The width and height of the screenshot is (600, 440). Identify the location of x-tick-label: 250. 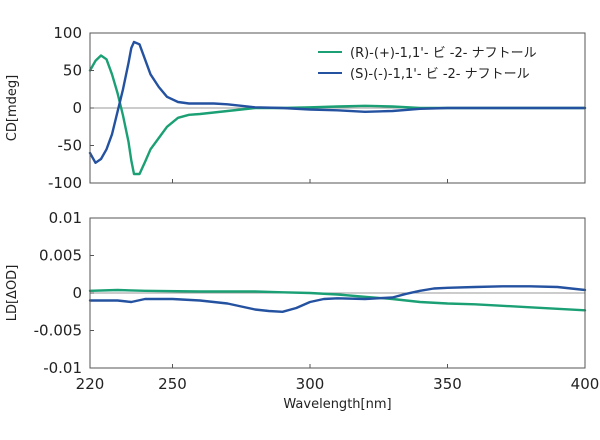
(172, 384).